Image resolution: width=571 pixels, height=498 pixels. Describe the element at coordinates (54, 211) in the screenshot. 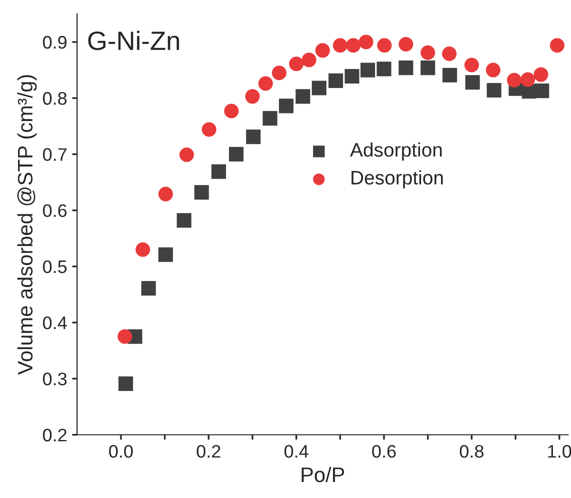

I see `y-tick-label: 0.6` at that location.